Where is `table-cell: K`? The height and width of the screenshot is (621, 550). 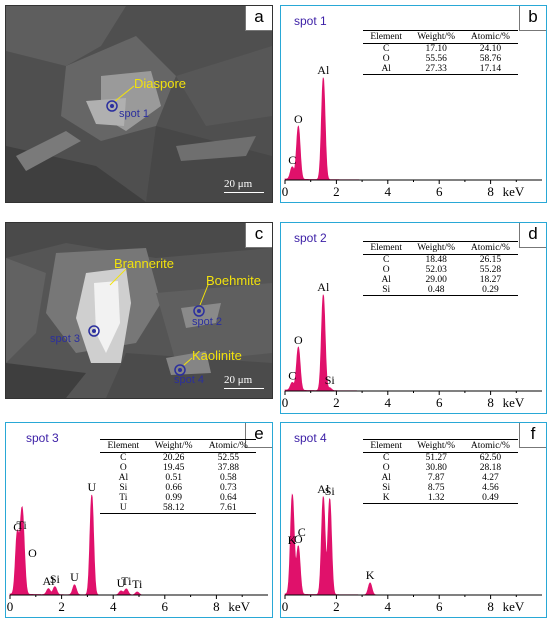
table-cell: K is located at coordinates (386, 498).